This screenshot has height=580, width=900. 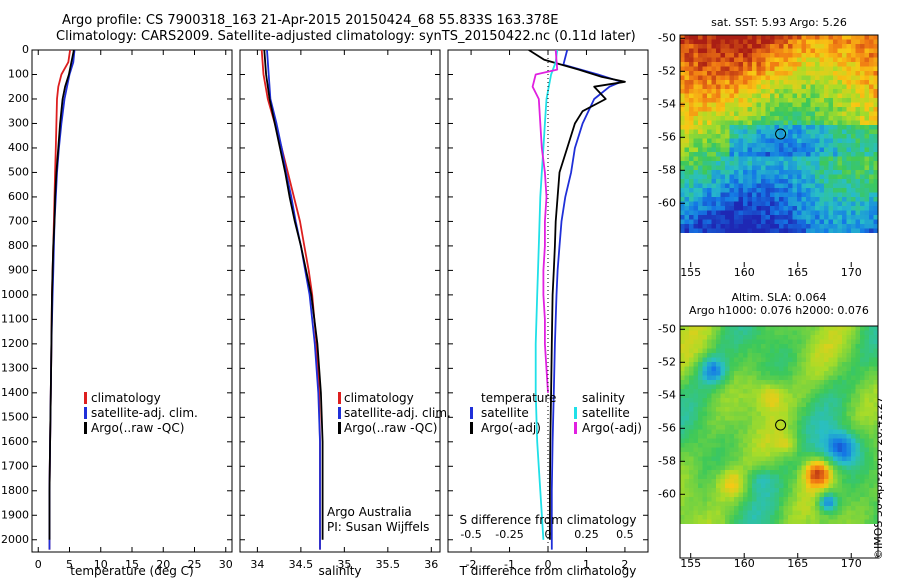 What do you see at coordinates (509, 534) in the screenshot?
I see `s-tick-label: -0.25` at bounding box center [509, 534].